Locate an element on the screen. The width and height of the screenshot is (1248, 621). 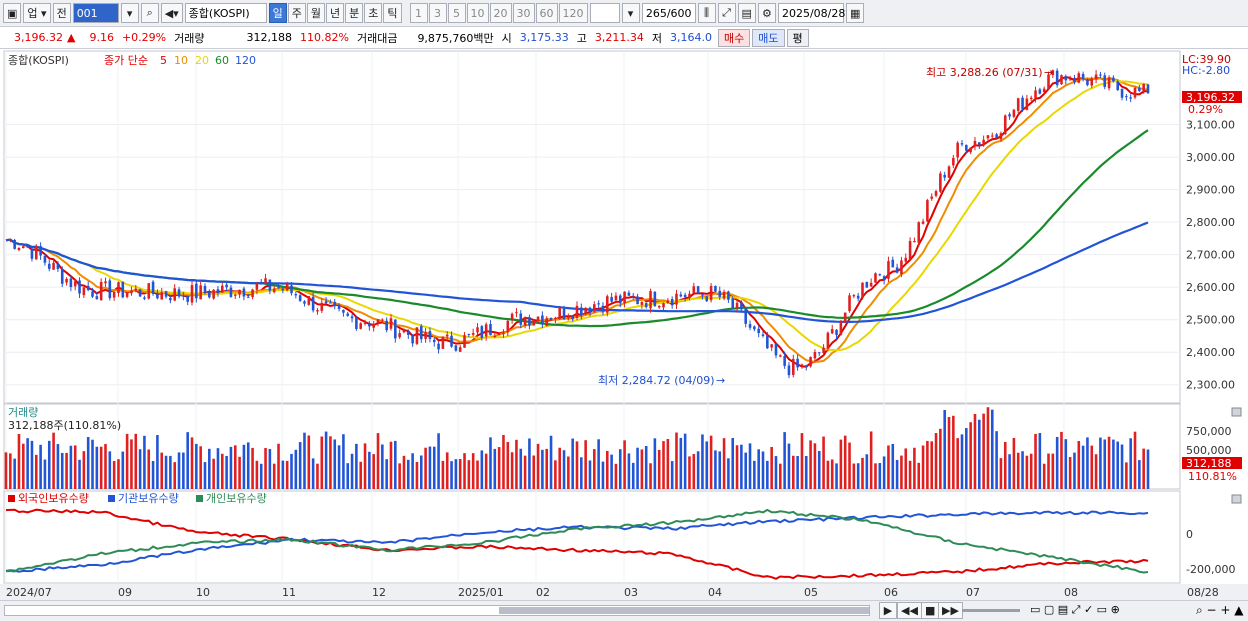
save-icon: ▤ is located at coordinates (746, 13).